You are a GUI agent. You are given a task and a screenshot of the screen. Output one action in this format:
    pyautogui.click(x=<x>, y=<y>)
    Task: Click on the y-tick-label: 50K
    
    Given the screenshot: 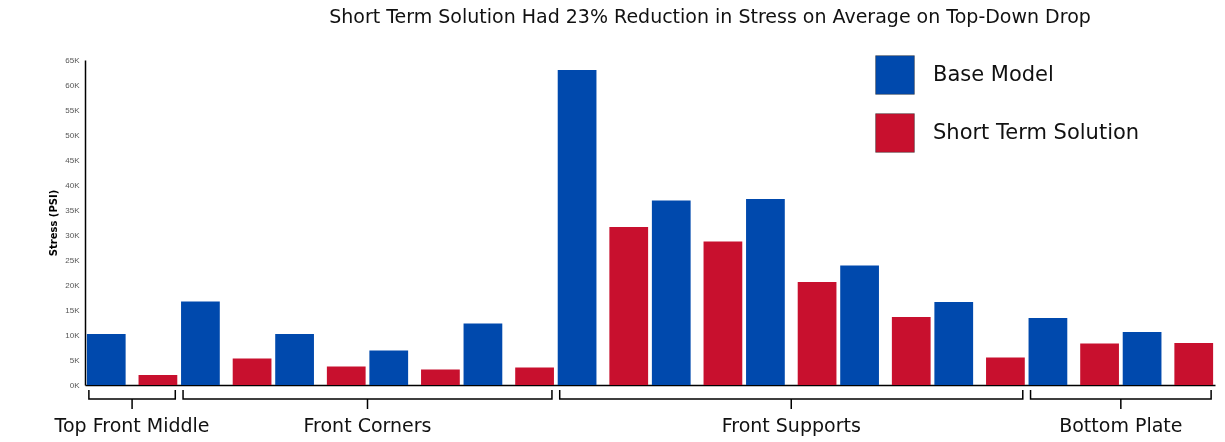 What is the action you would take?
    pyautogui.click(x=73, y=135)
    